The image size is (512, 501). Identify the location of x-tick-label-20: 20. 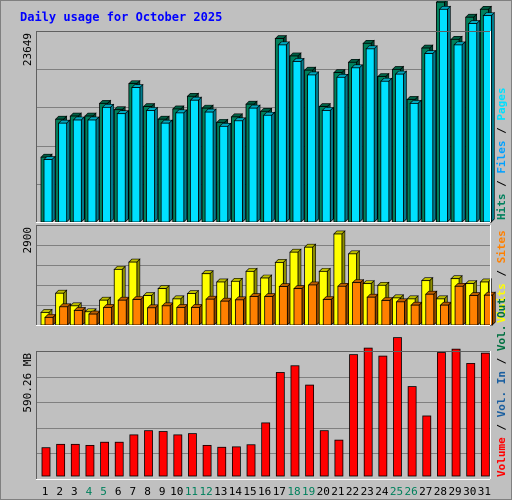
(323, 491).